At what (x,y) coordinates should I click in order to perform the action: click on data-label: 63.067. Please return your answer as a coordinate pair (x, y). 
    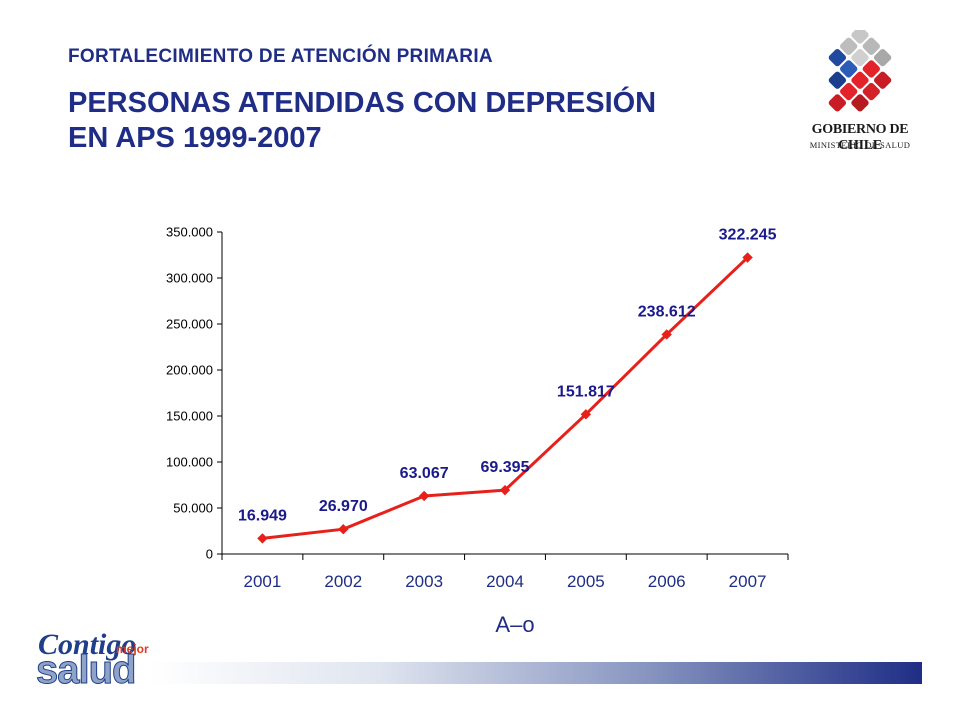
    Looking at the image, I should click on (424, 473).